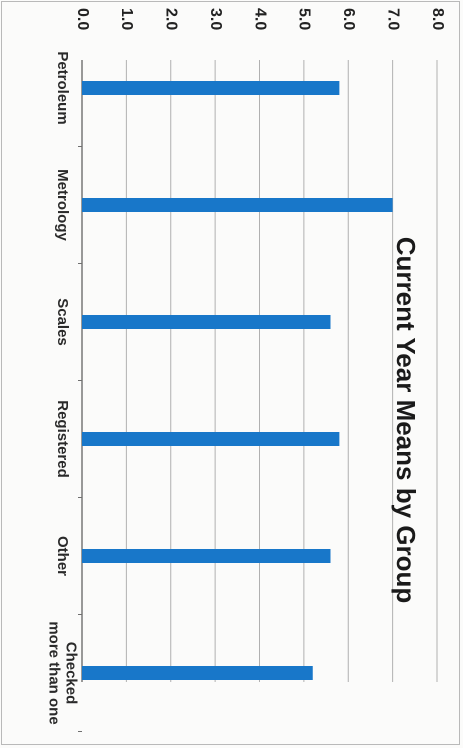 Image resolution: width=463 pixels, height=748 pixels. I want to click on category-label: Checked, so click(71, 673).